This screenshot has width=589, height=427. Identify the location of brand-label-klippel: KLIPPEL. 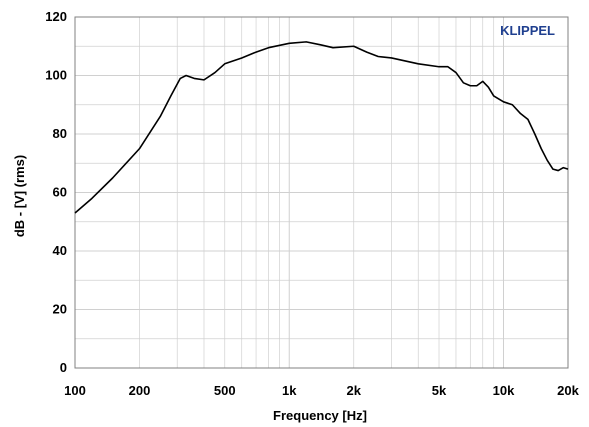
(527, 30).